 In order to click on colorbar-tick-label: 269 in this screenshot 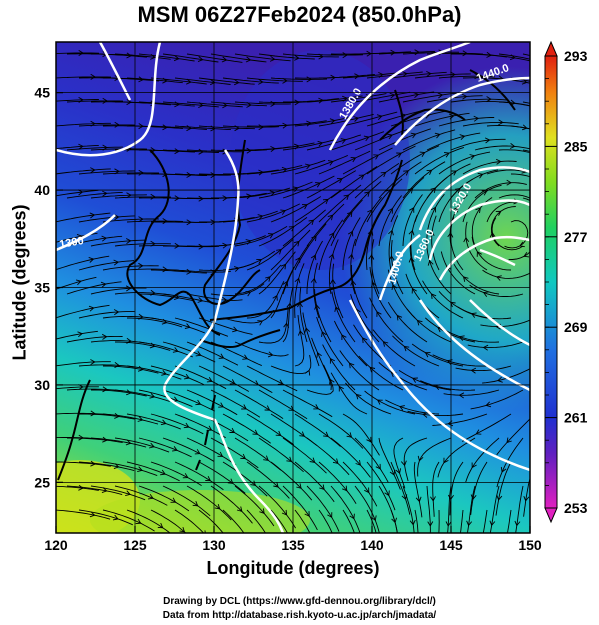, I will do `click(576, 327)`.